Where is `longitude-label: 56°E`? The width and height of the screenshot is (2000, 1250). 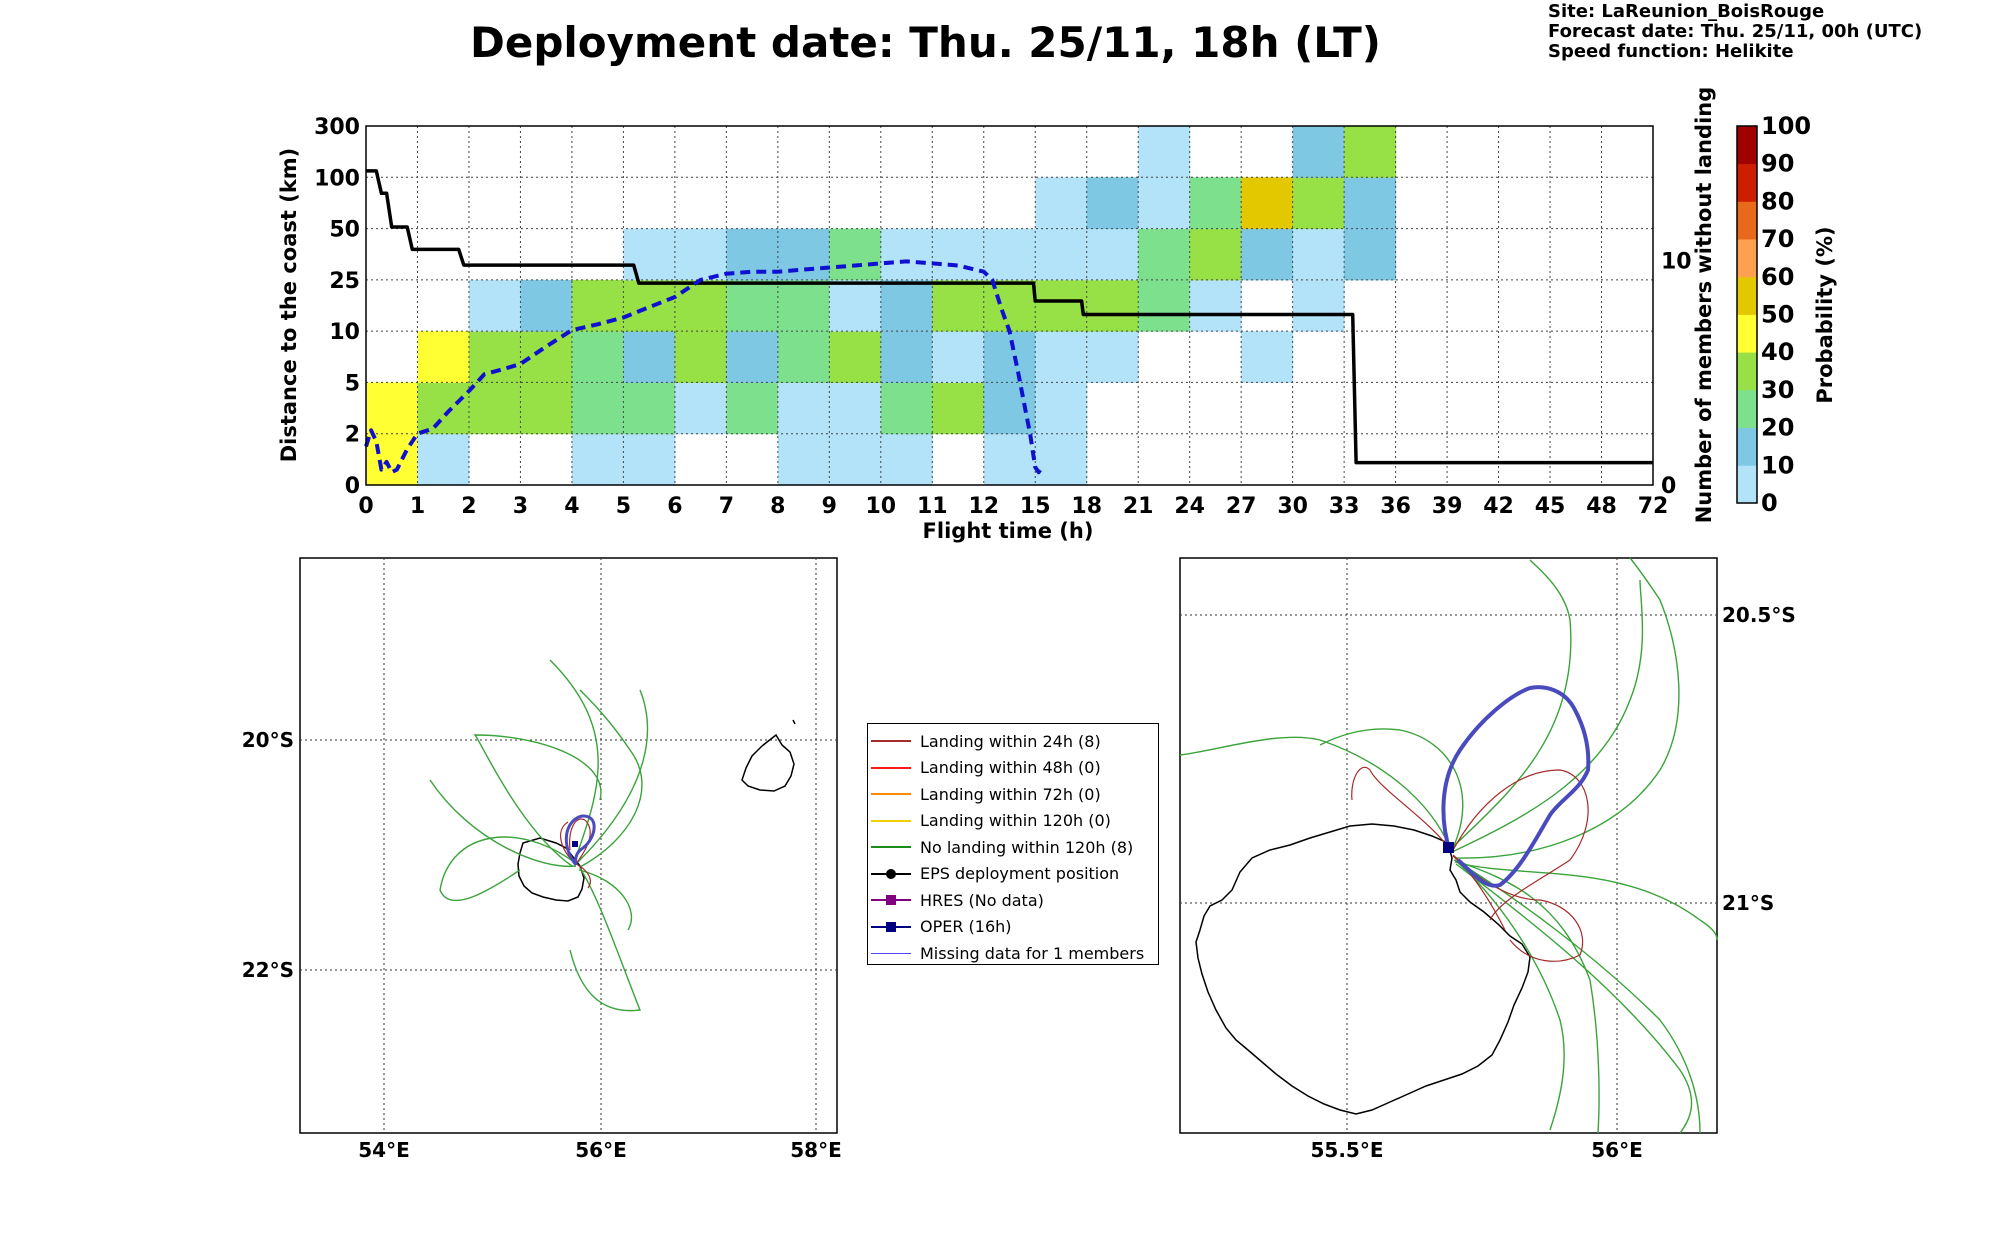
longitude-label: 56°E is located at coordinates (1617, 1150).